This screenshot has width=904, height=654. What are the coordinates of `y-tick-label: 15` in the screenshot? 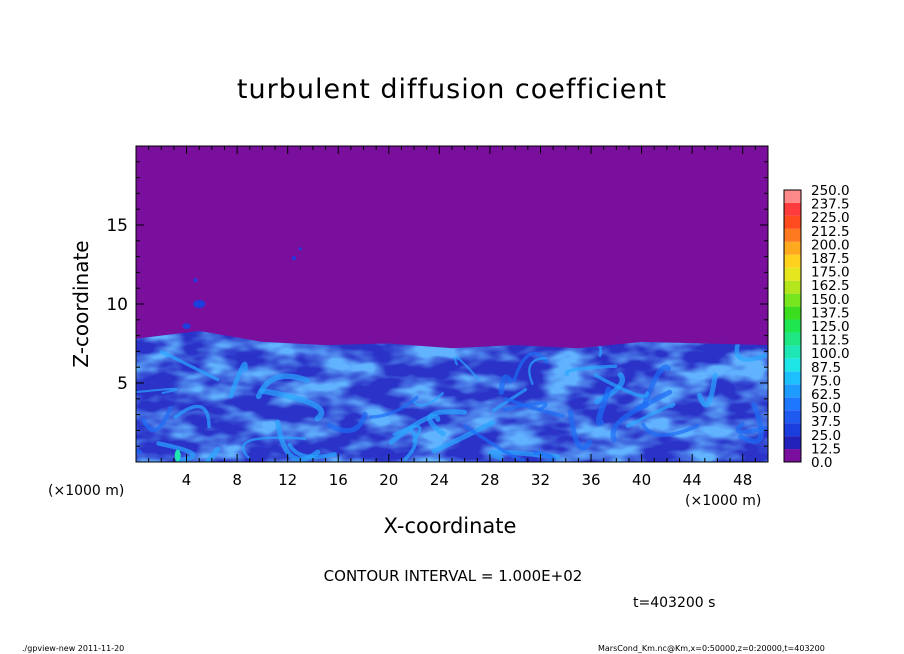 It's located at (117, 226).